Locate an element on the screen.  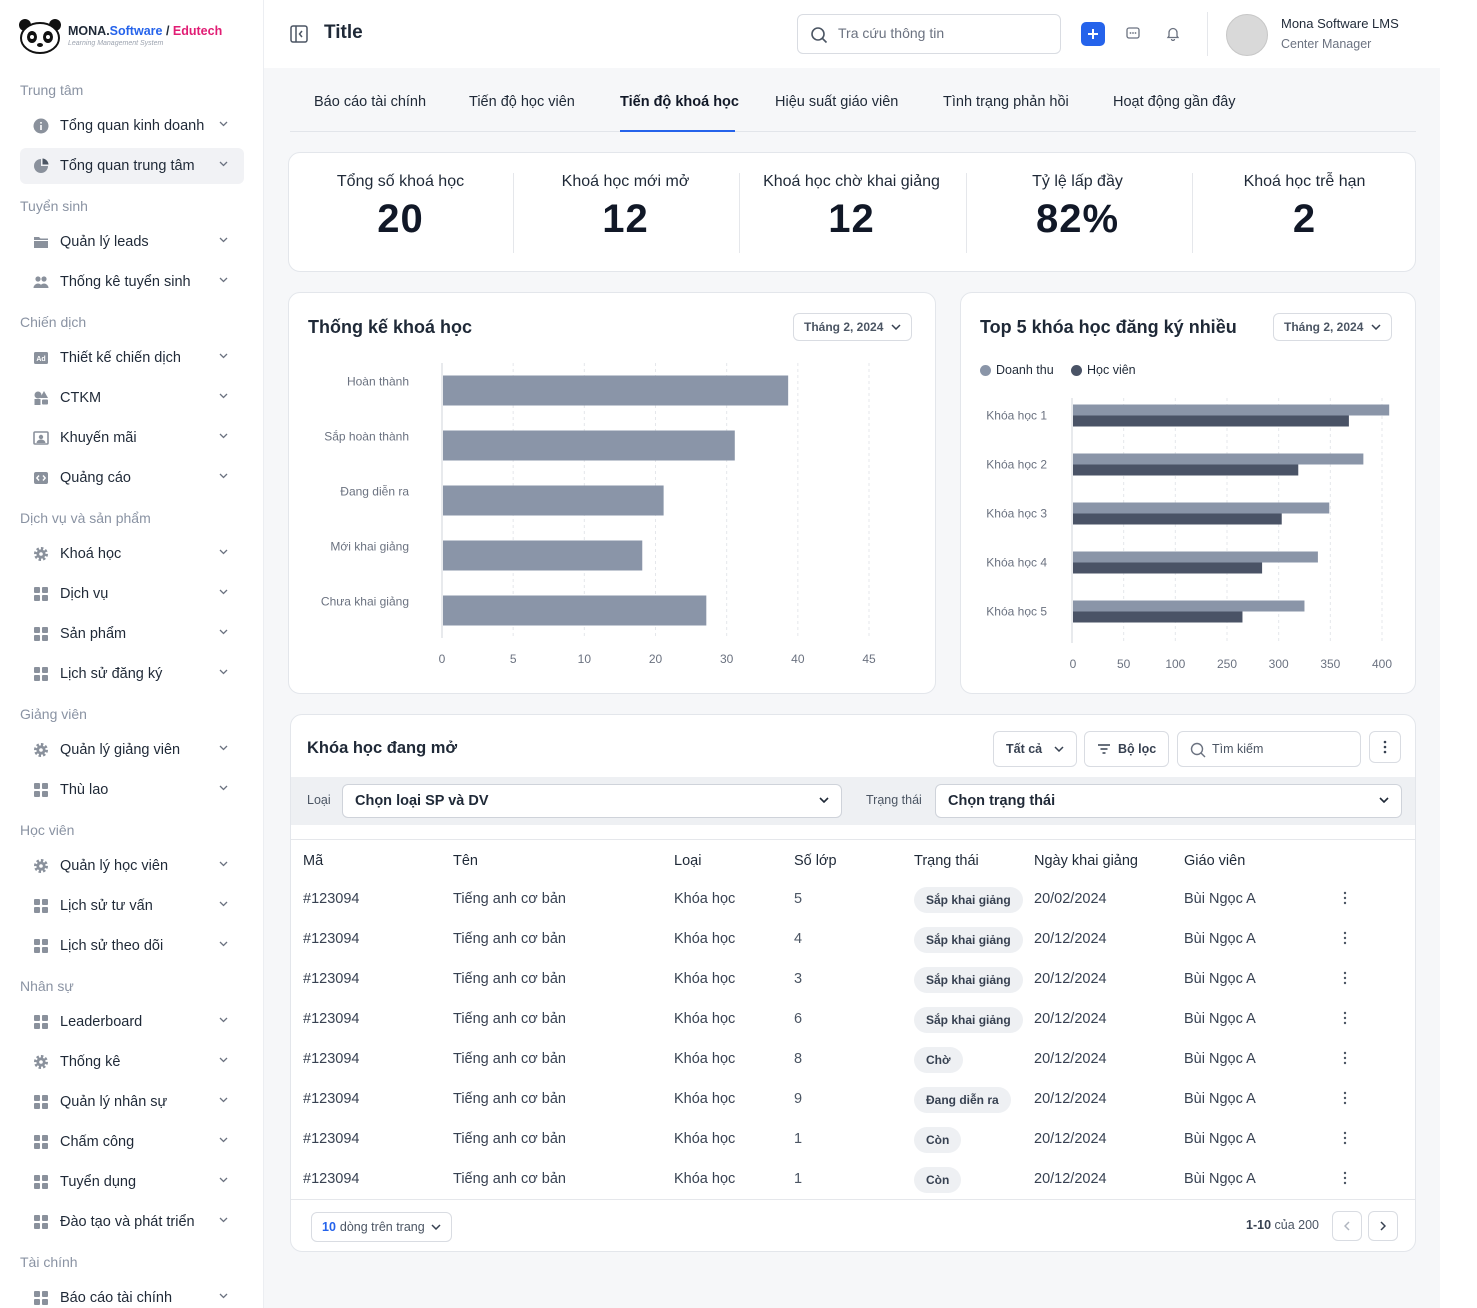
sidebar-item: CTKM is located at coordinates (132, 398).